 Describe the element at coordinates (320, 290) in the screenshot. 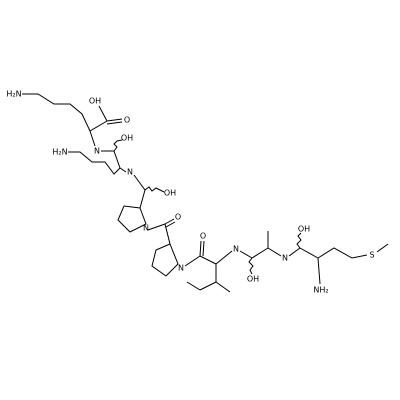

I see `atom-label: NH₂` at that location.